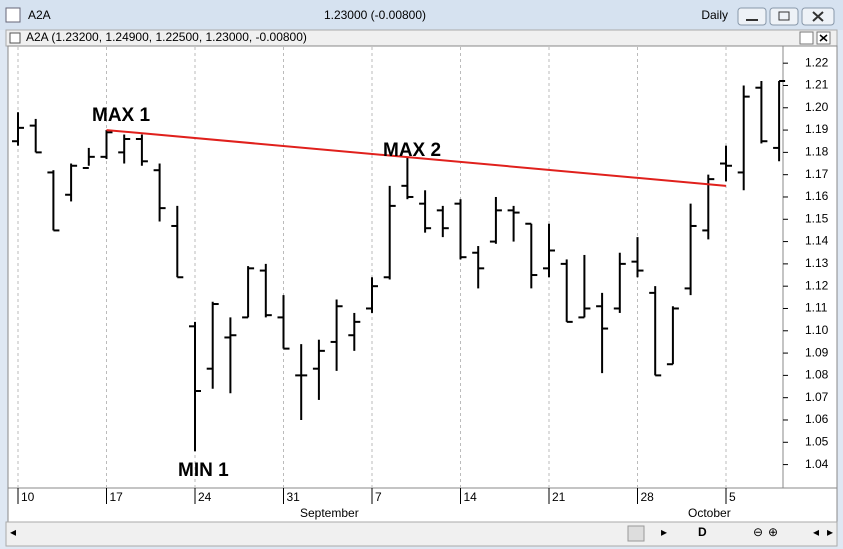  Describe the element at coordinates (28, 497) in the screenshot. I see `x-tick-label: 10` at that location.